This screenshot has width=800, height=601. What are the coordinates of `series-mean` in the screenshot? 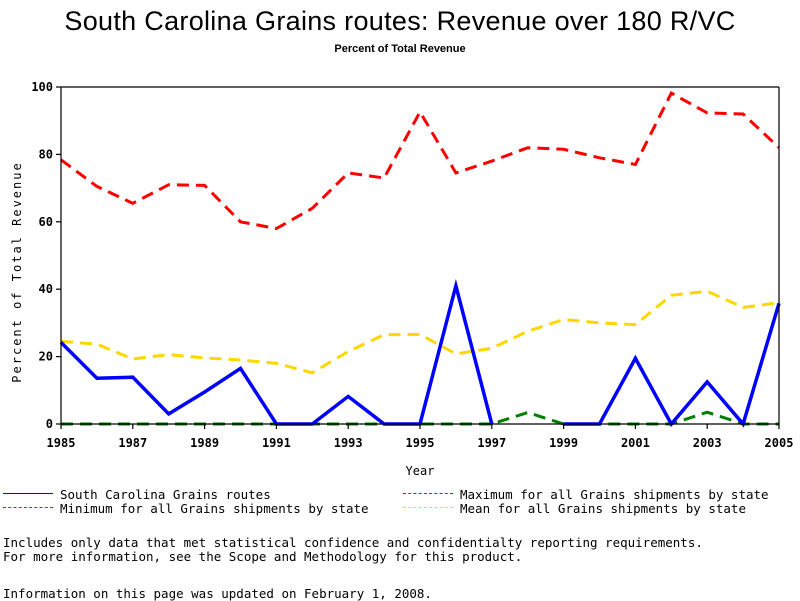 It's located at (420, 332).